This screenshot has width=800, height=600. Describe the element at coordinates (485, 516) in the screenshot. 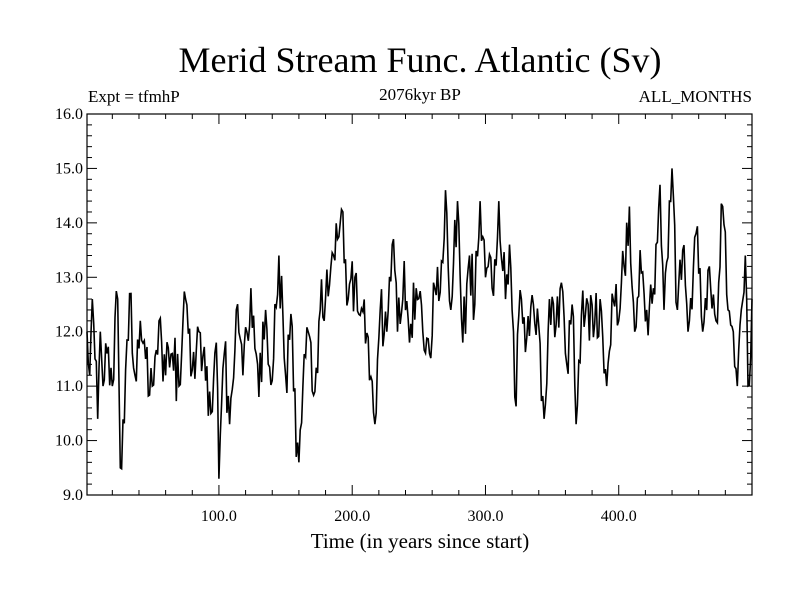

I see `x-tick-label: 300.0` at that location.